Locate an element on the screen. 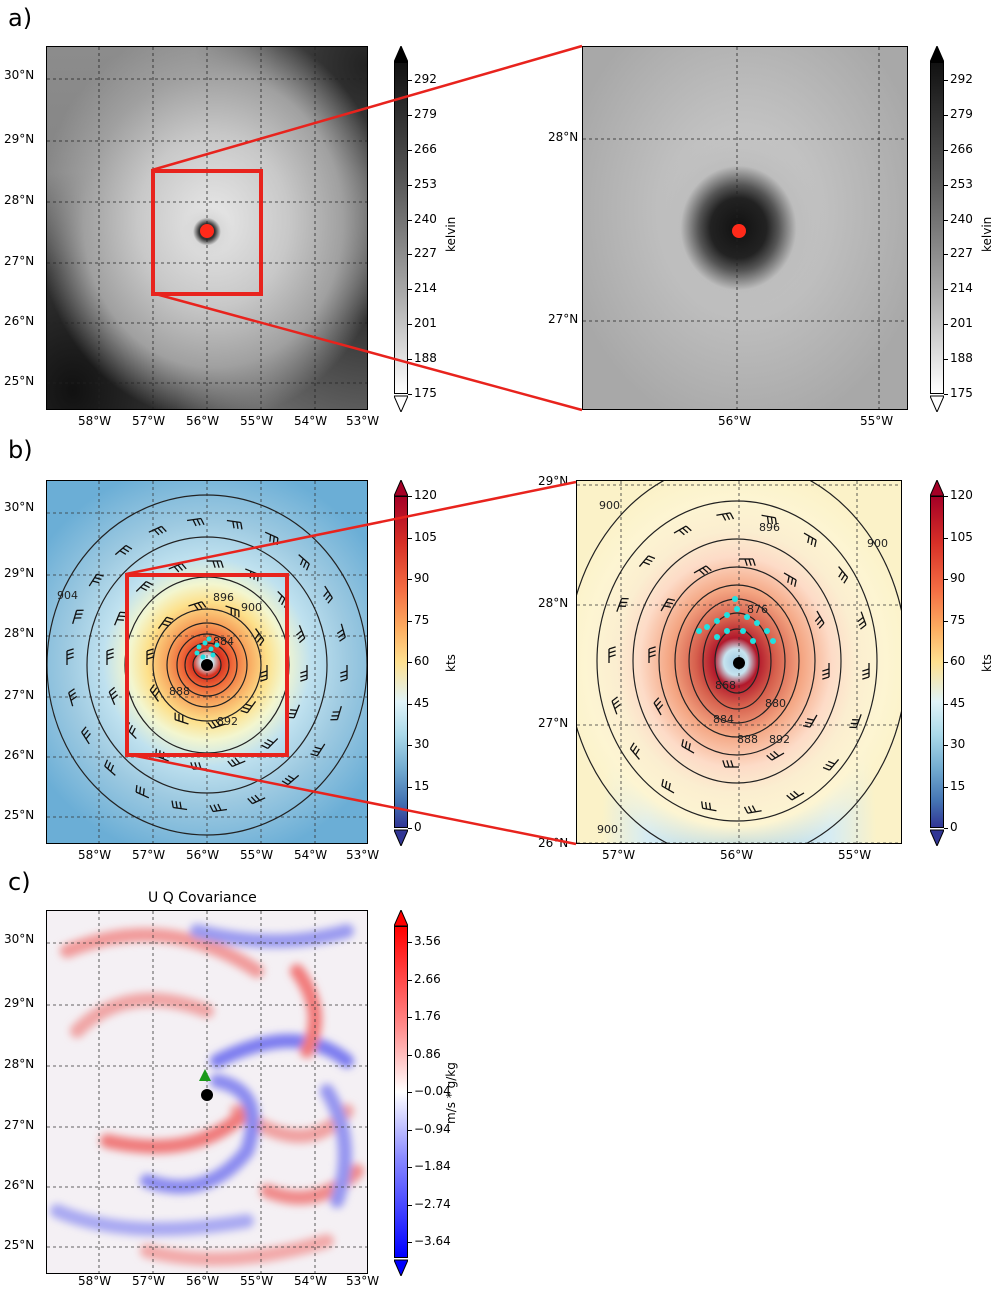 The height and width of the screenshot is (1290, 1001). colorbar-unit-covariance: m/s * g/kg is located at coordinates (451, 1093).